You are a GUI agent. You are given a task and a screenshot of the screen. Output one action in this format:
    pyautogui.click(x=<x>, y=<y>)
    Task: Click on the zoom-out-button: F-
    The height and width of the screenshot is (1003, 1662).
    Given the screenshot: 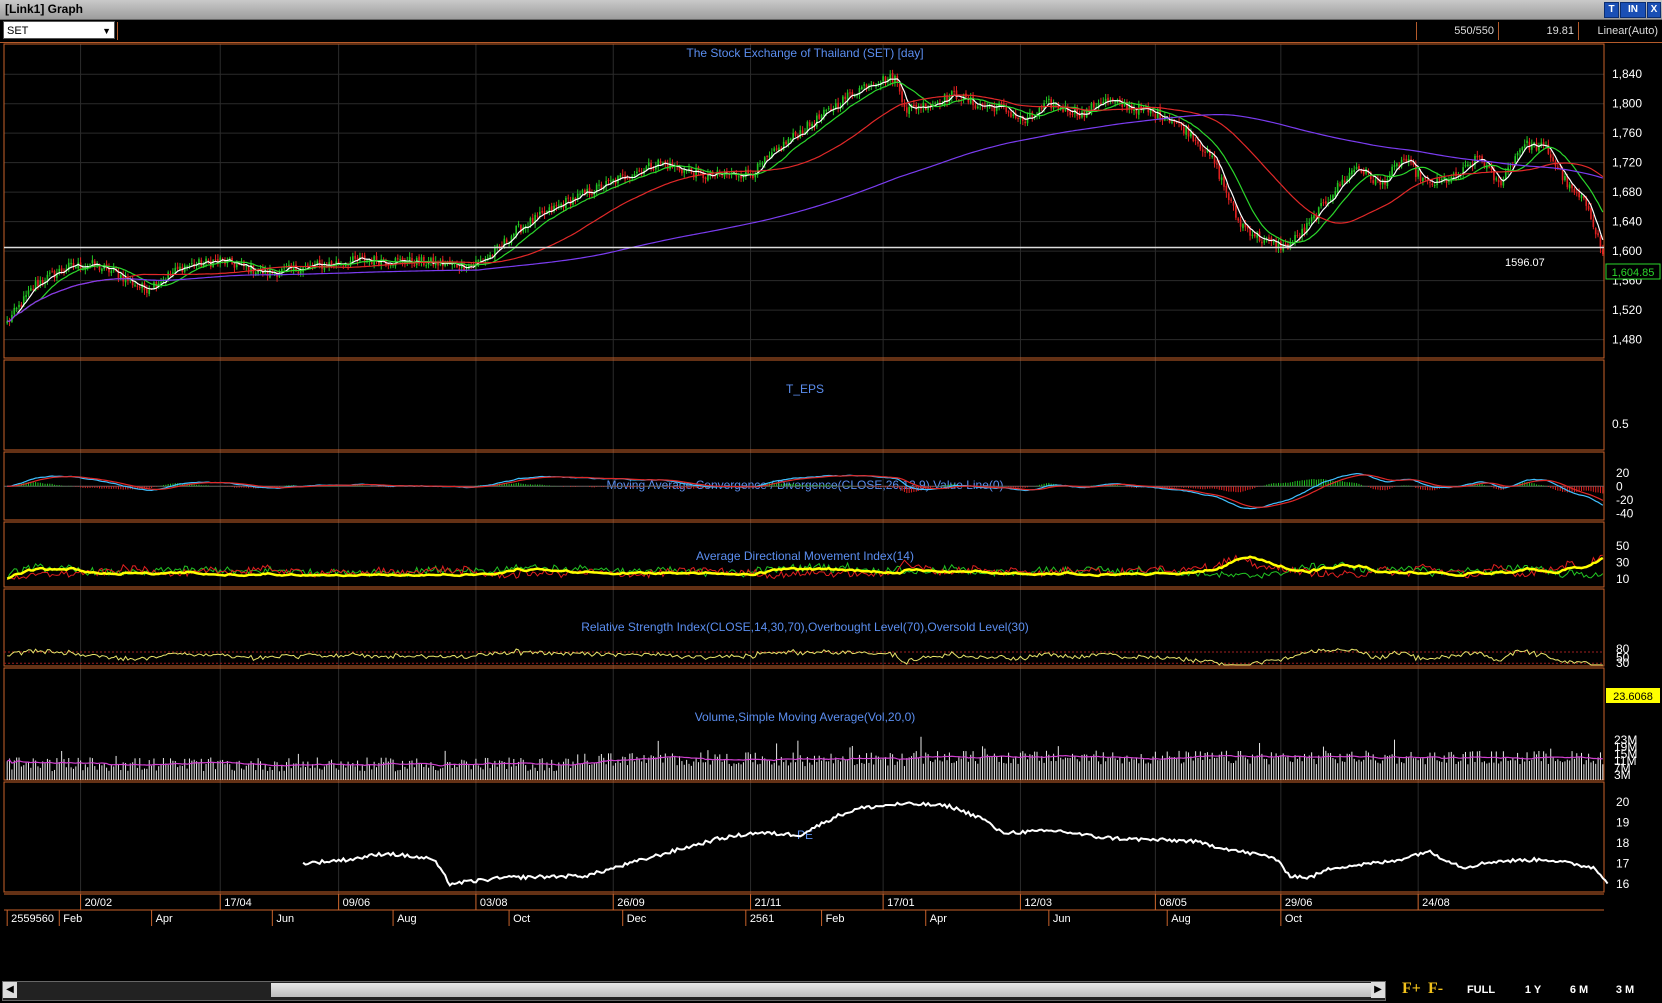 What is the action you would take?
    pyautogui.click(x=1436, y=988)
    